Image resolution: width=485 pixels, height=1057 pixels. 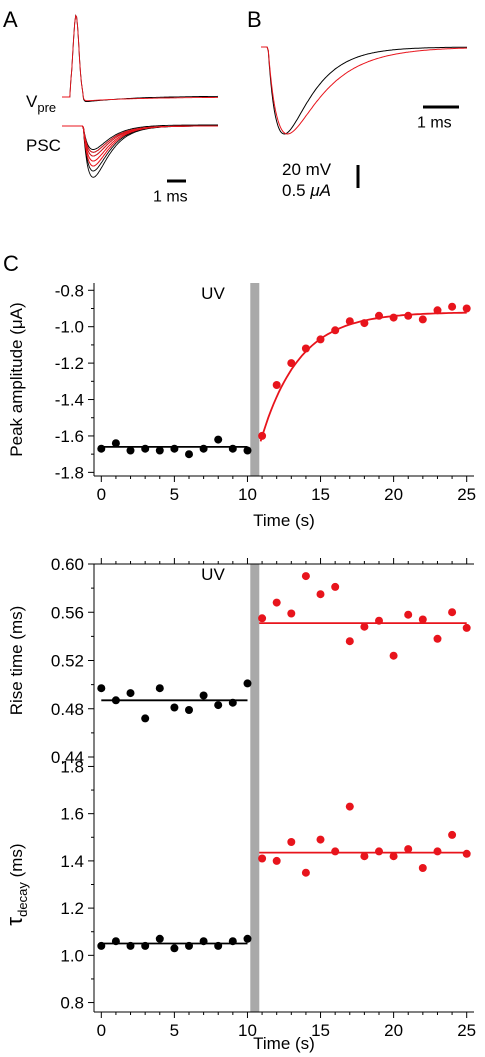 What do you see at coordinates (16, 884) in the screenshot?
I see `y-axis-title: τdecay (ms)` at bounding box center [16, 884].